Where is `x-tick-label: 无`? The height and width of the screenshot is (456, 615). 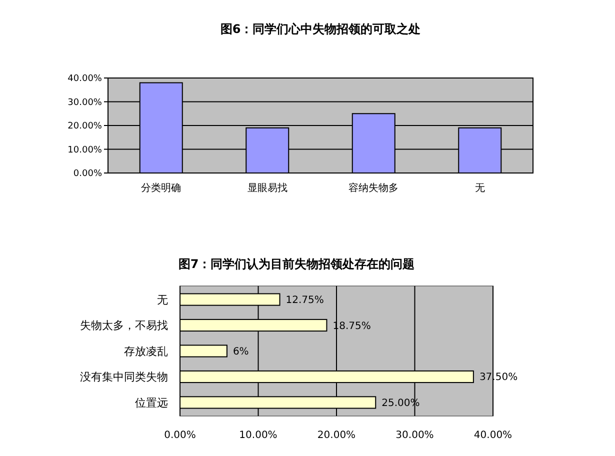
x-tick-label: 无 is located at coordinates (479, 188).